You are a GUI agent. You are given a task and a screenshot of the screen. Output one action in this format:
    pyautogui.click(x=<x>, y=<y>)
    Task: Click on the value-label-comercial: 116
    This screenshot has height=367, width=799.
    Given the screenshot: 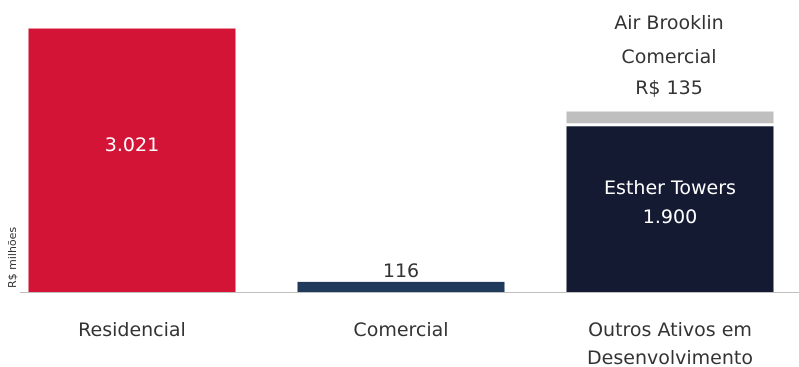 What is the action you would take?
    pyautogui.click(x=401, y=271)
    